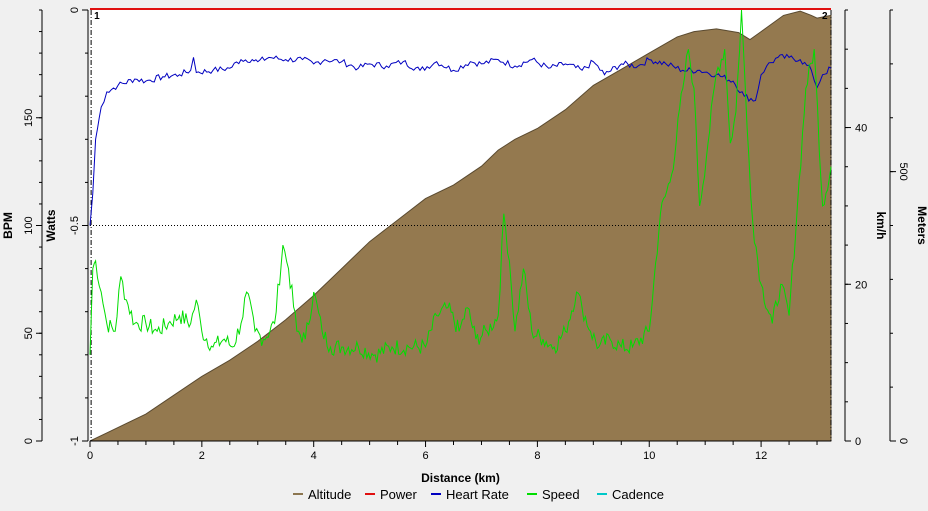 The width and height of the screenshot is (928, 511). I want to click on legend-label-altitude: Altitude, so click(329, 494).